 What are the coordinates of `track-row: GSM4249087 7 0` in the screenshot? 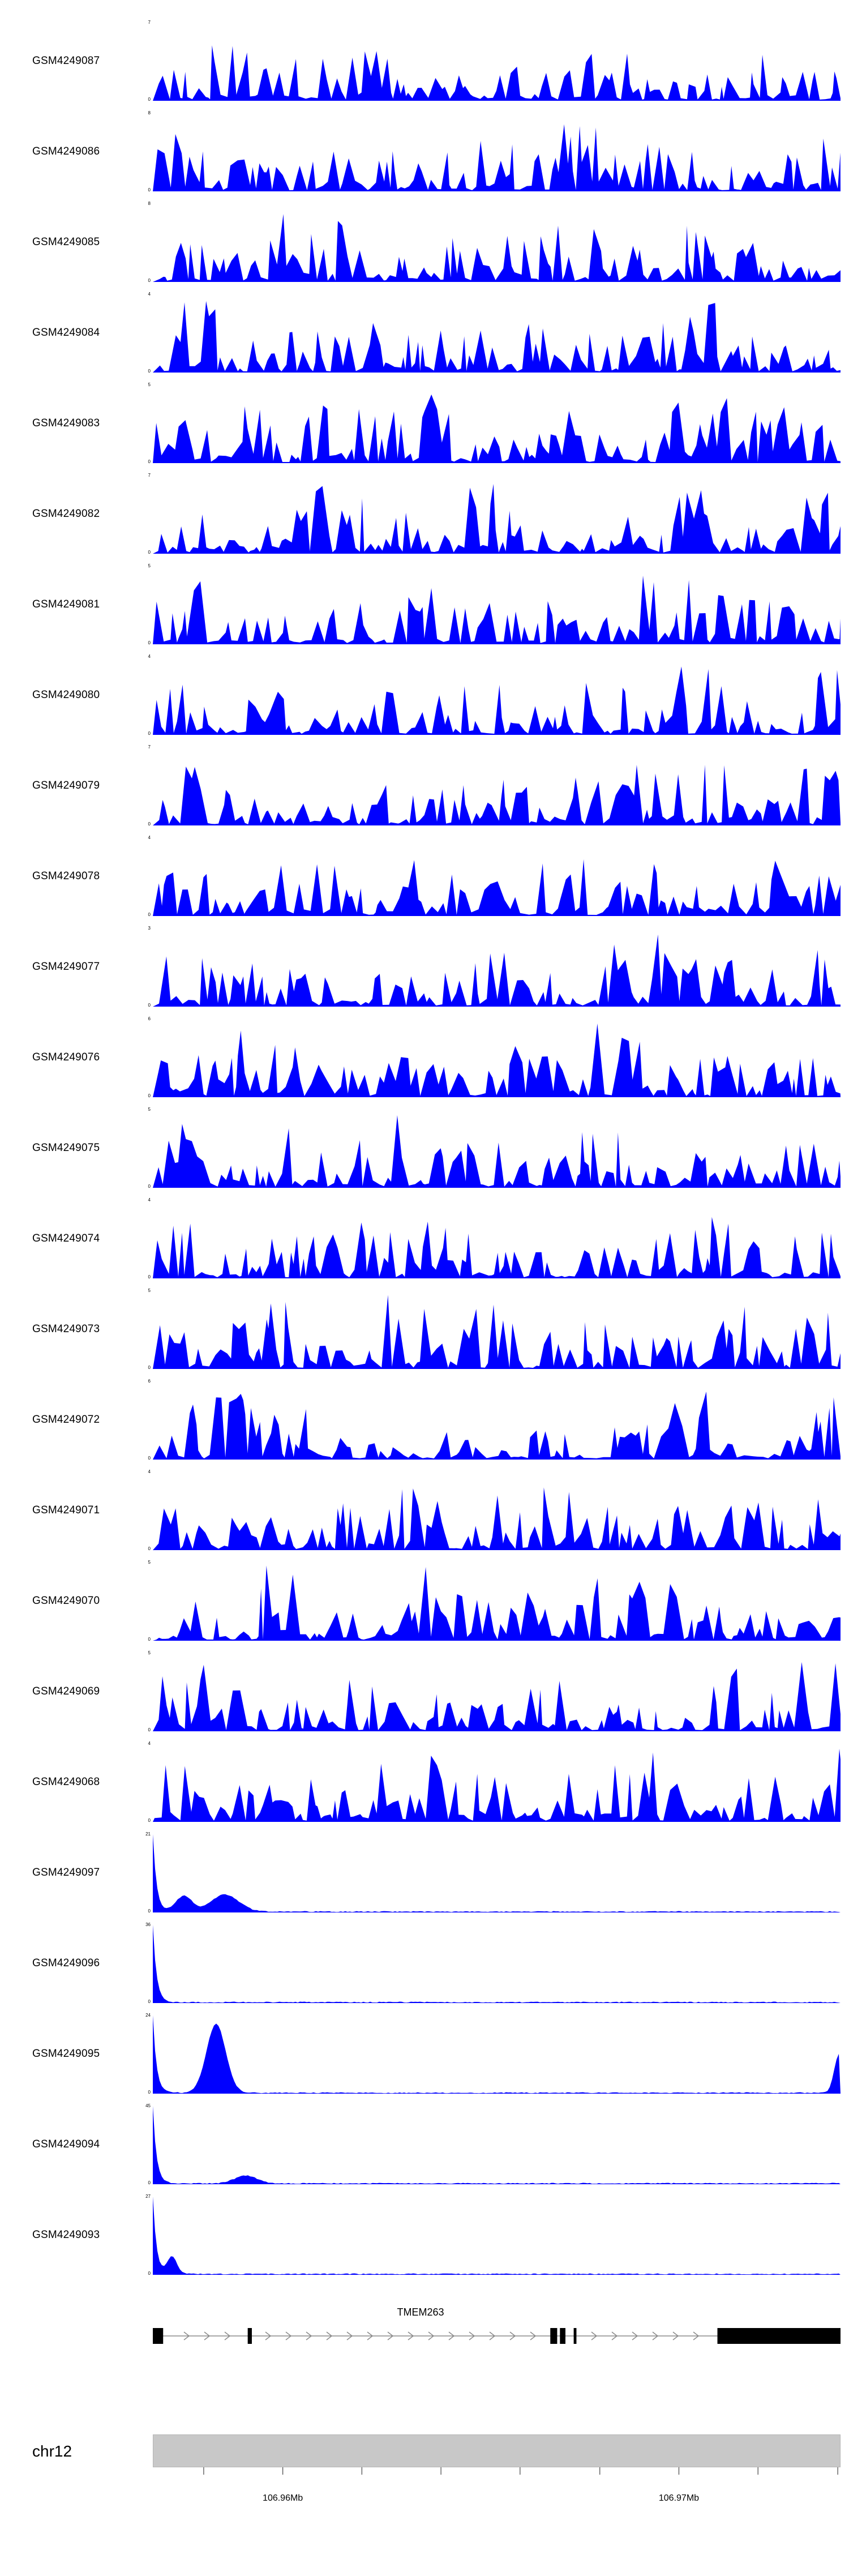 It's located at (424, 61).